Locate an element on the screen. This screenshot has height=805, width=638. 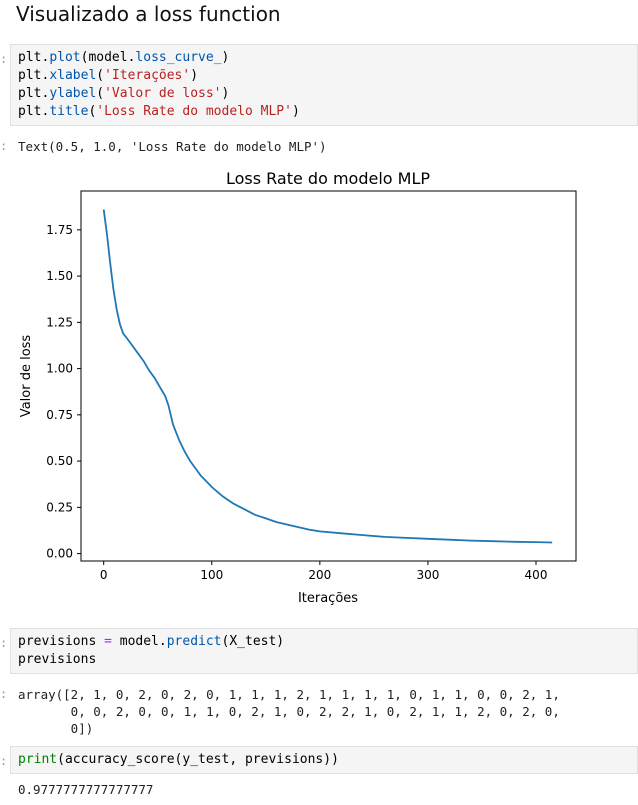
section-heading: Visualizado a loss function is located at coordinates (148, 14).